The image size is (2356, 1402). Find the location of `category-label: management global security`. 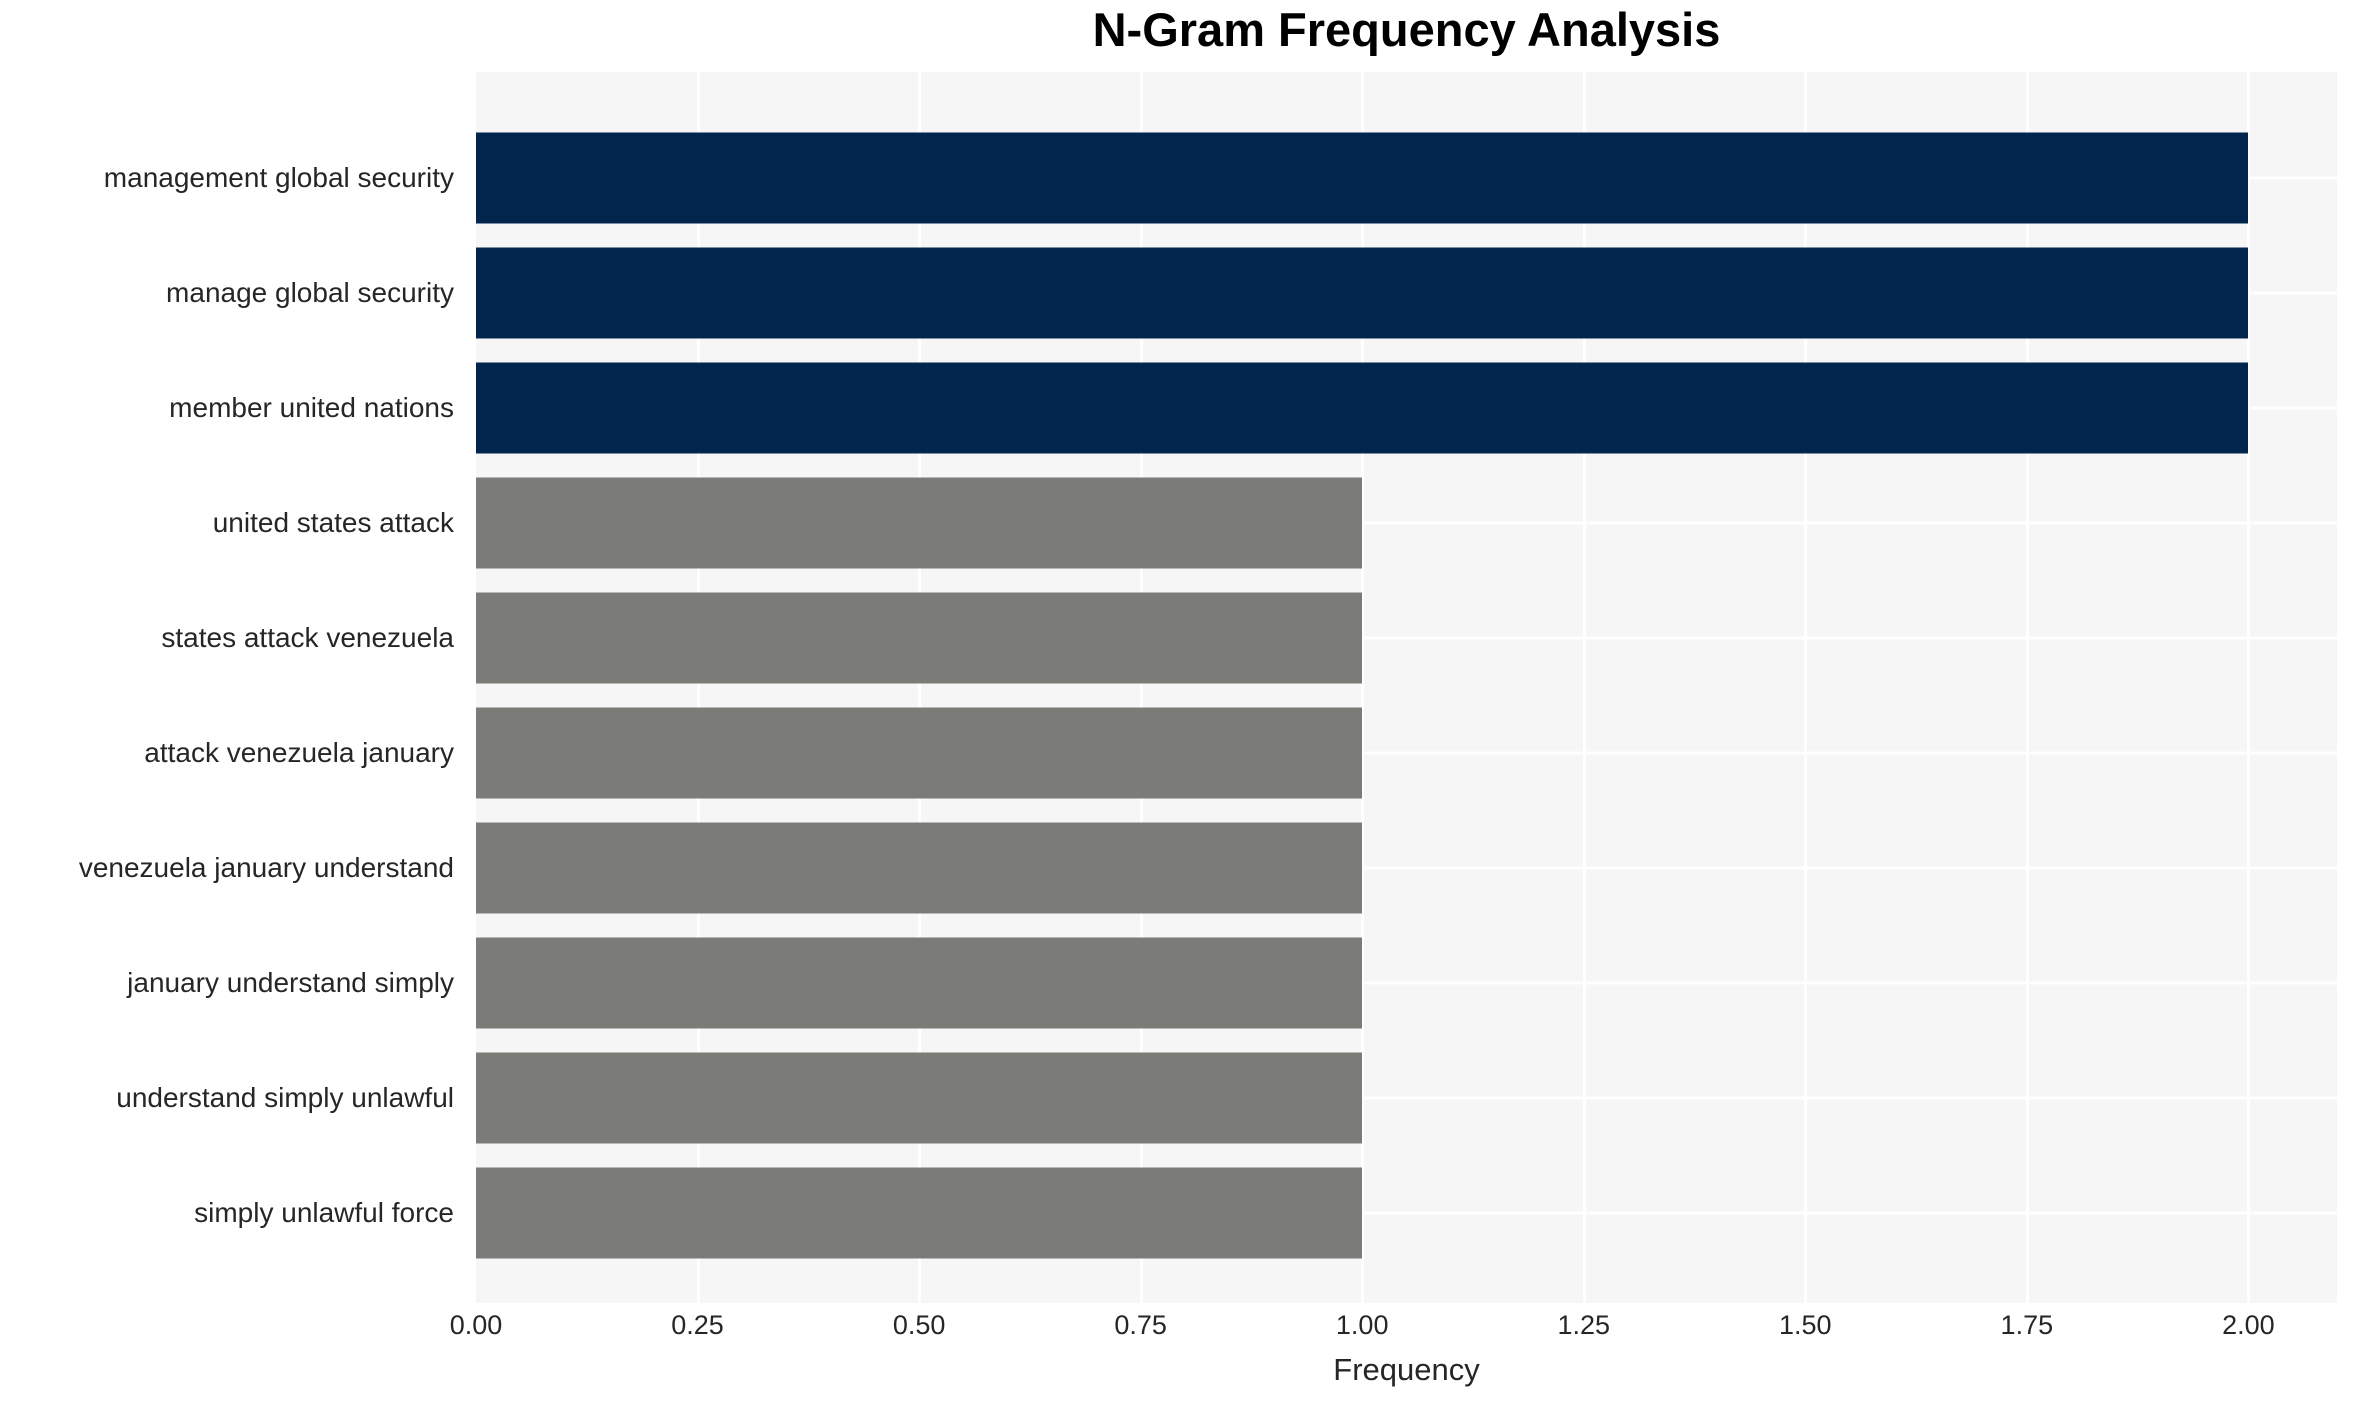

category-label: management global security is located at coordinates (278, 177).